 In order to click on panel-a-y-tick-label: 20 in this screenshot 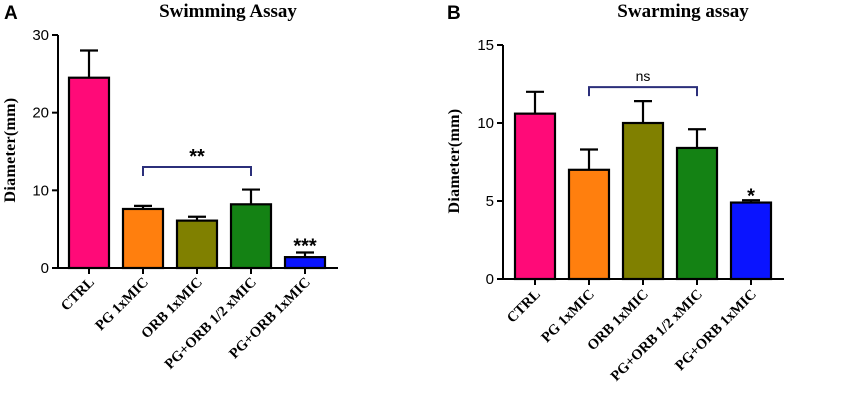, I will do `click(40, 113)`.